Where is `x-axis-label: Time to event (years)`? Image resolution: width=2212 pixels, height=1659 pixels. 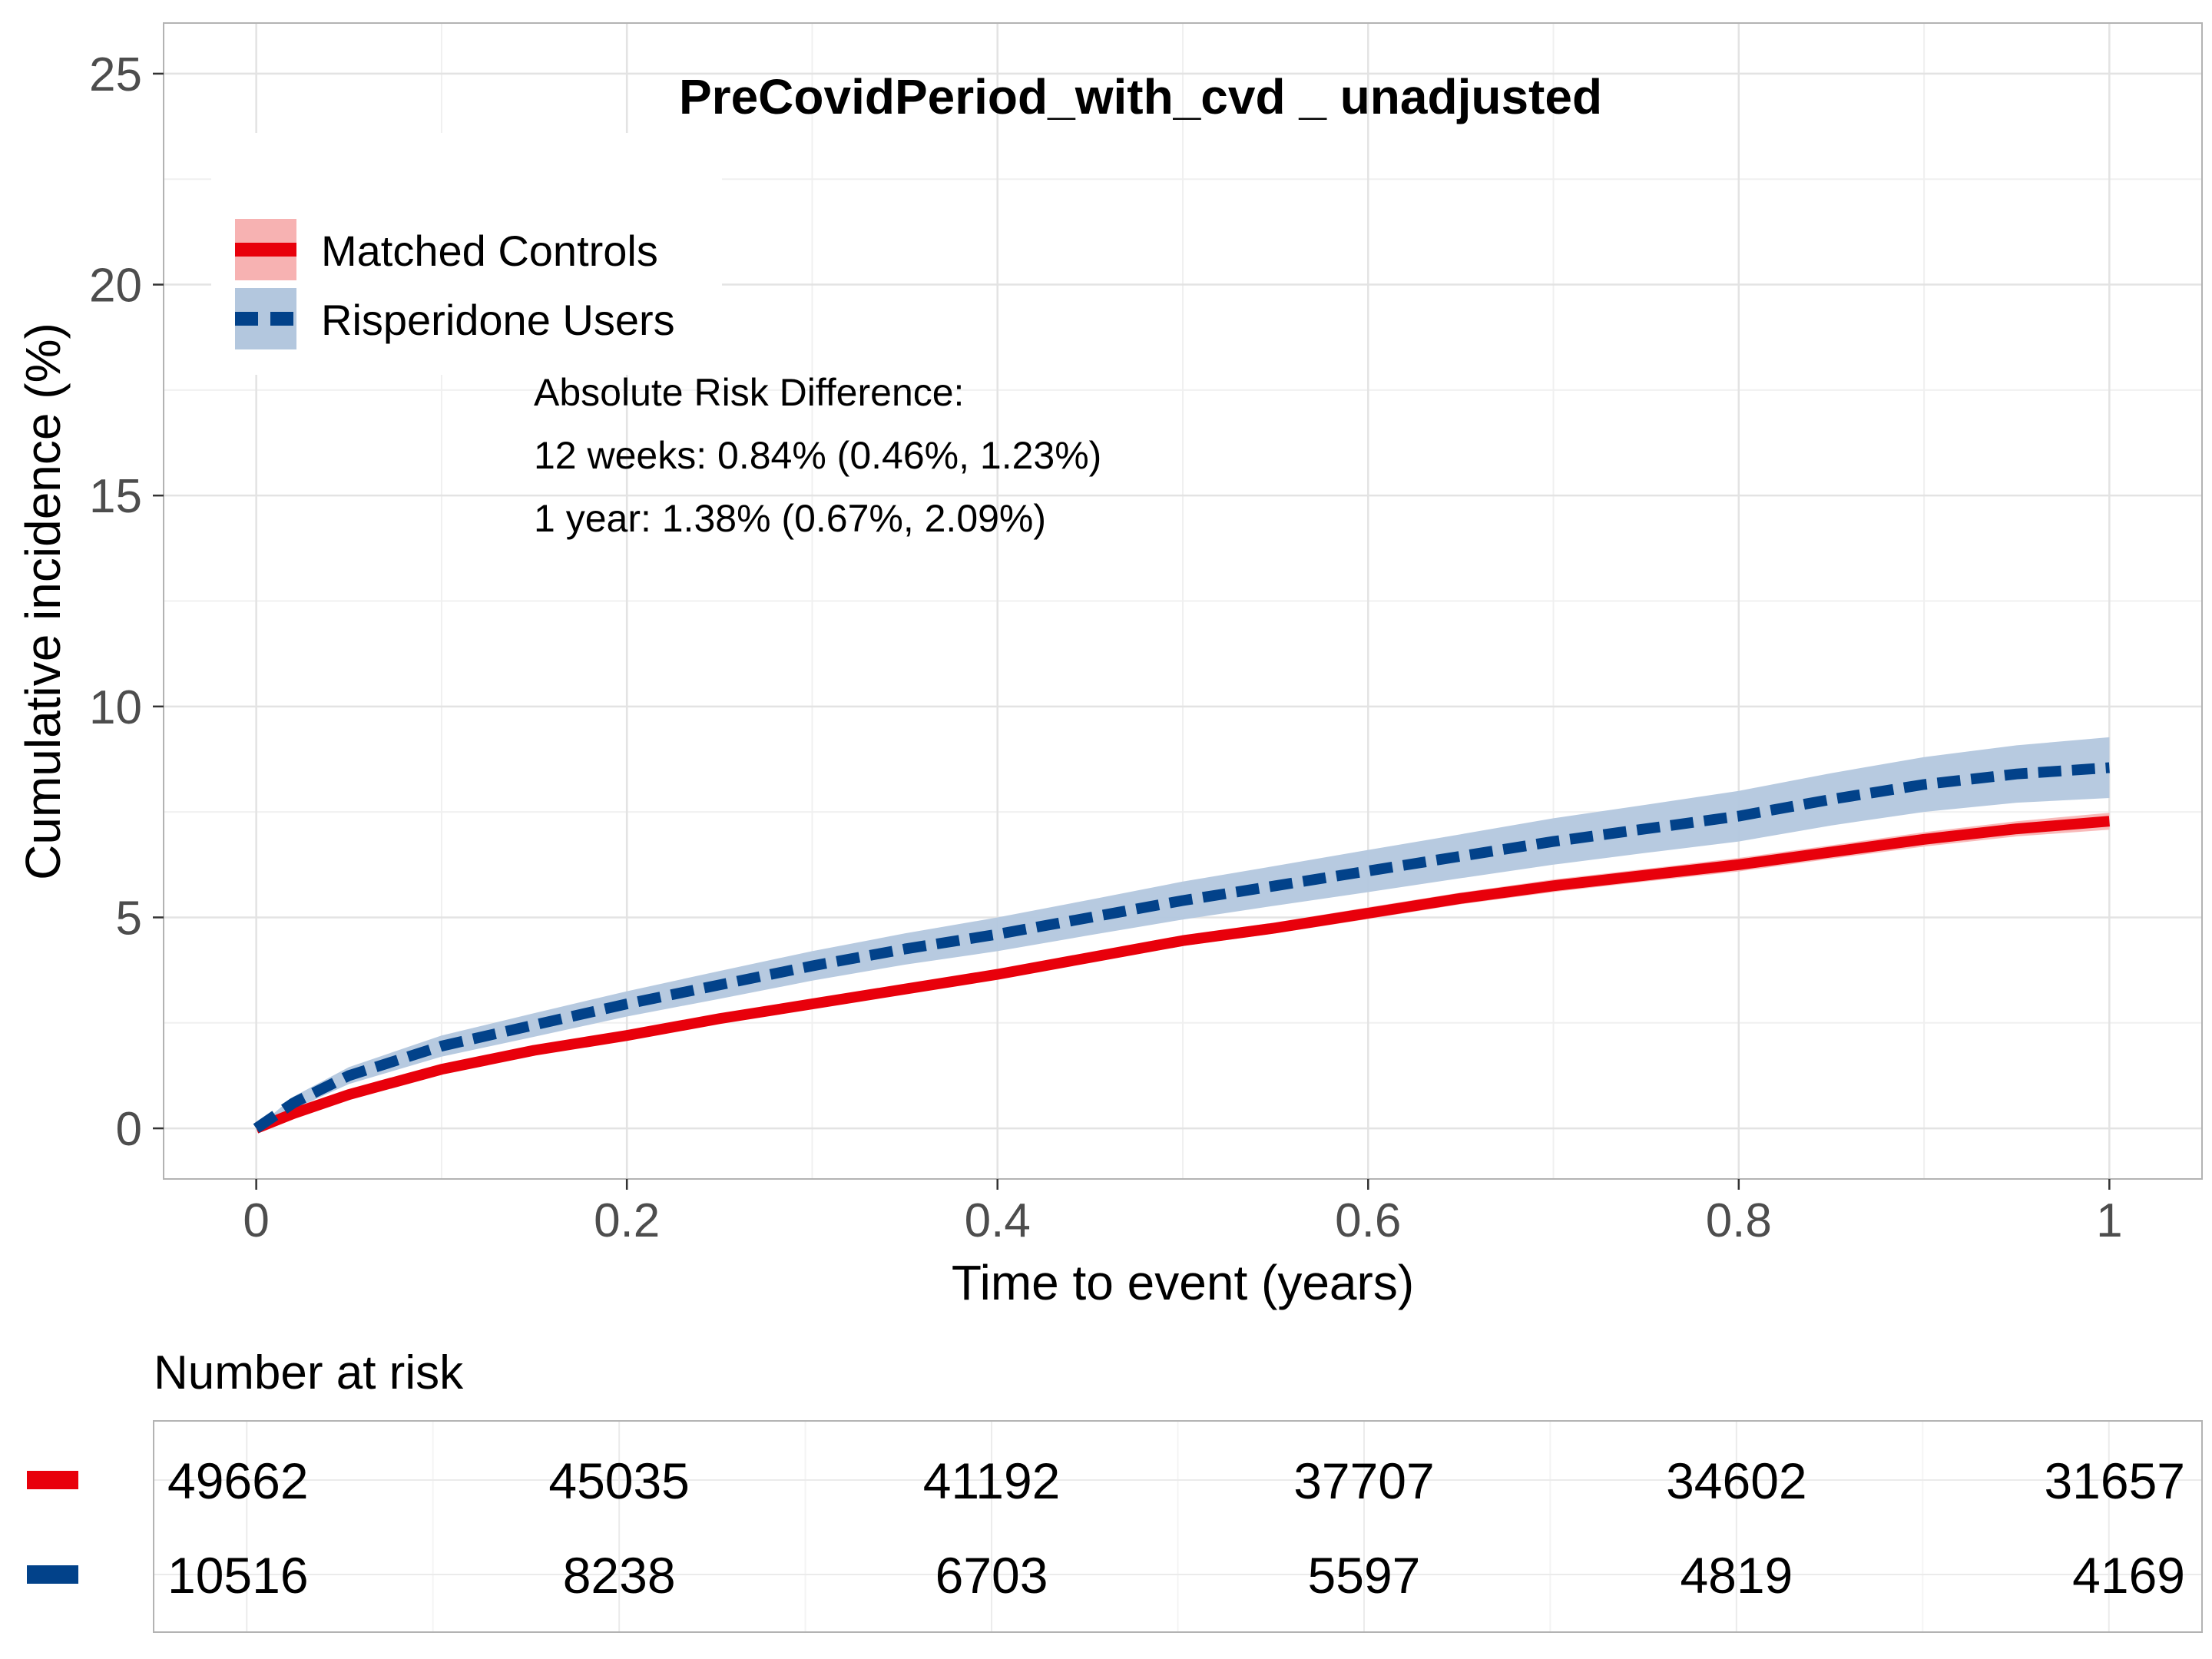
x-axis-label: Time to event (years) is located at coordinates (1183, 1283).